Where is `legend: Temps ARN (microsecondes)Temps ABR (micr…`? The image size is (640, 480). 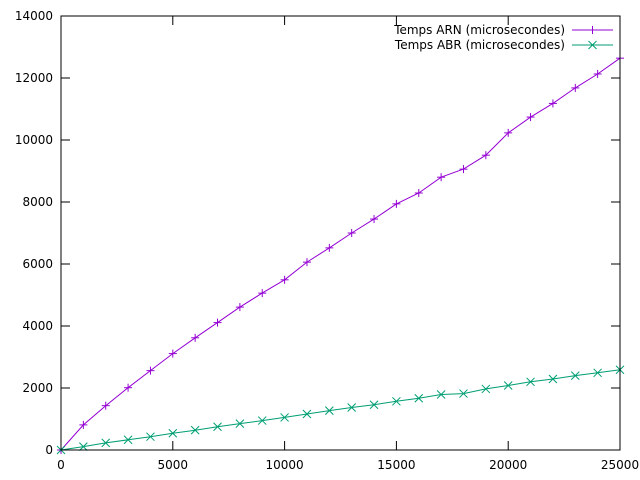
legend: Temps ARN (microsecondes)Temps ABR (micr… is located at coordinates (503, 37).